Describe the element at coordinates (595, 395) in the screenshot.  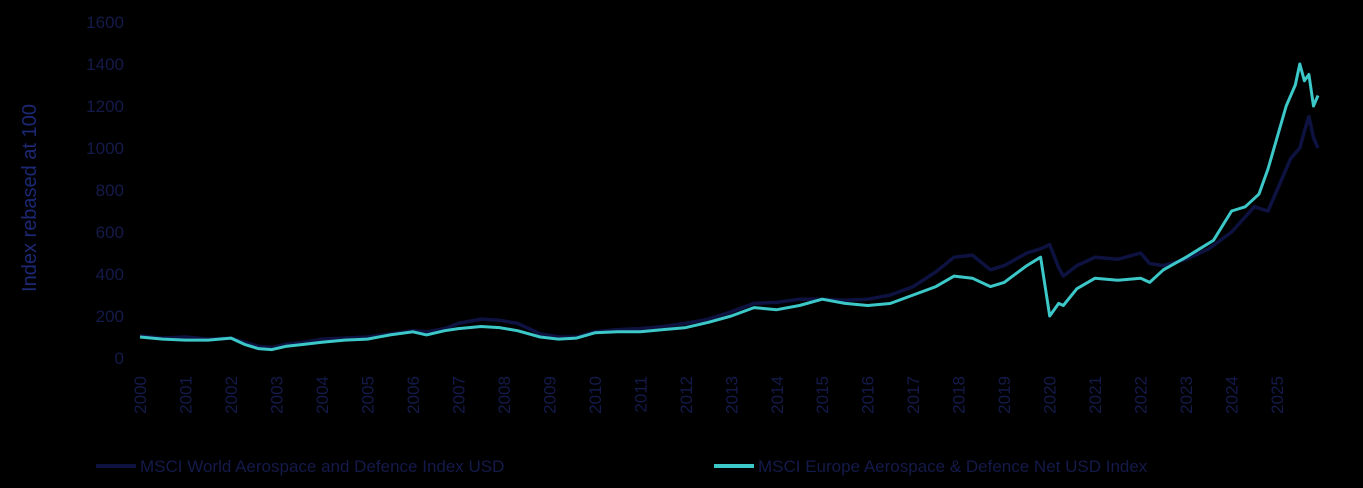
I see `x-tick-label: 2010` at that location.